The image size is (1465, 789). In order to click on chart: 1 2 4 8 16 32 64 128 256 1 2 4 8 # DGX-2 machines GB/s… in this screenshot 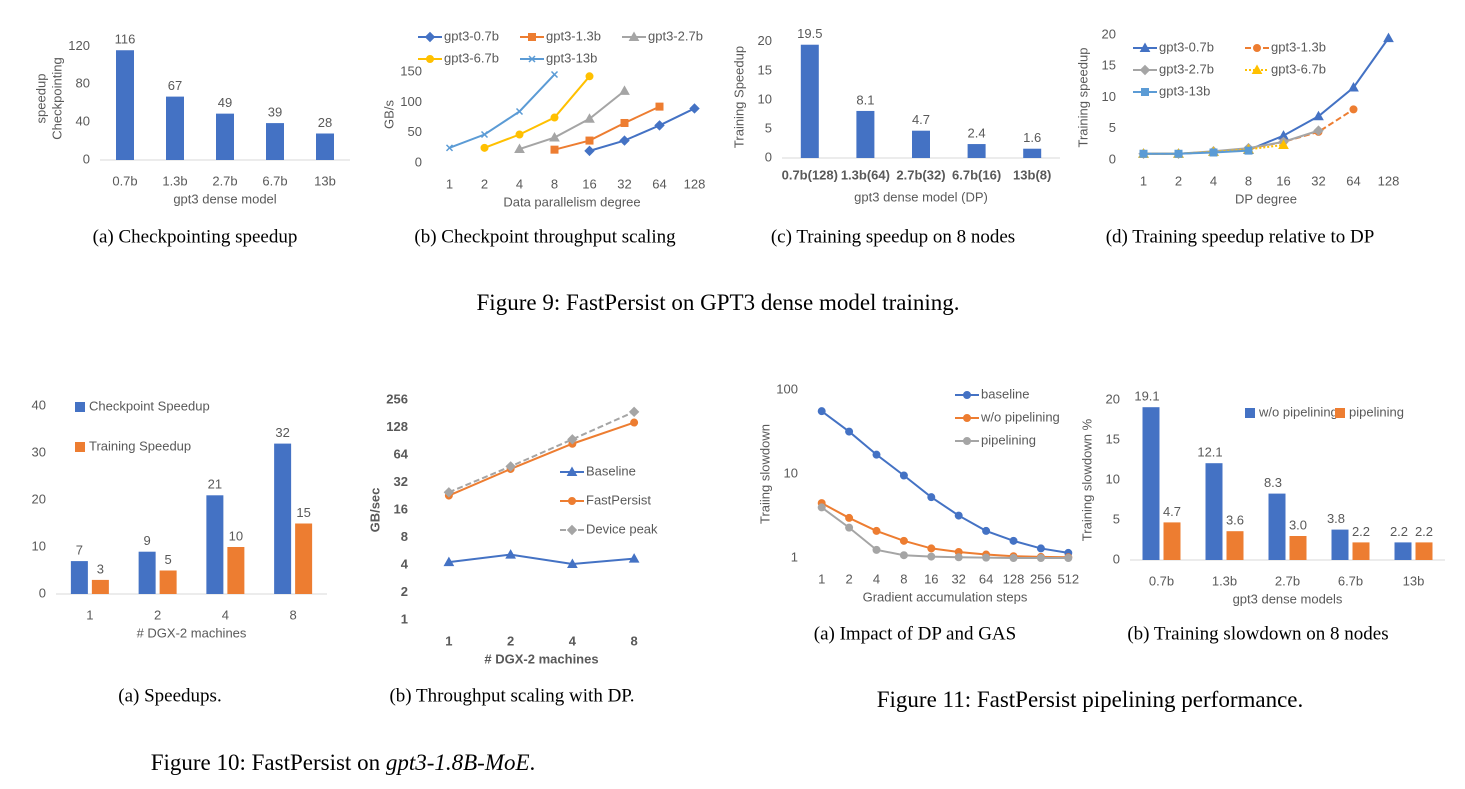, I will do `click(512, 548)`.